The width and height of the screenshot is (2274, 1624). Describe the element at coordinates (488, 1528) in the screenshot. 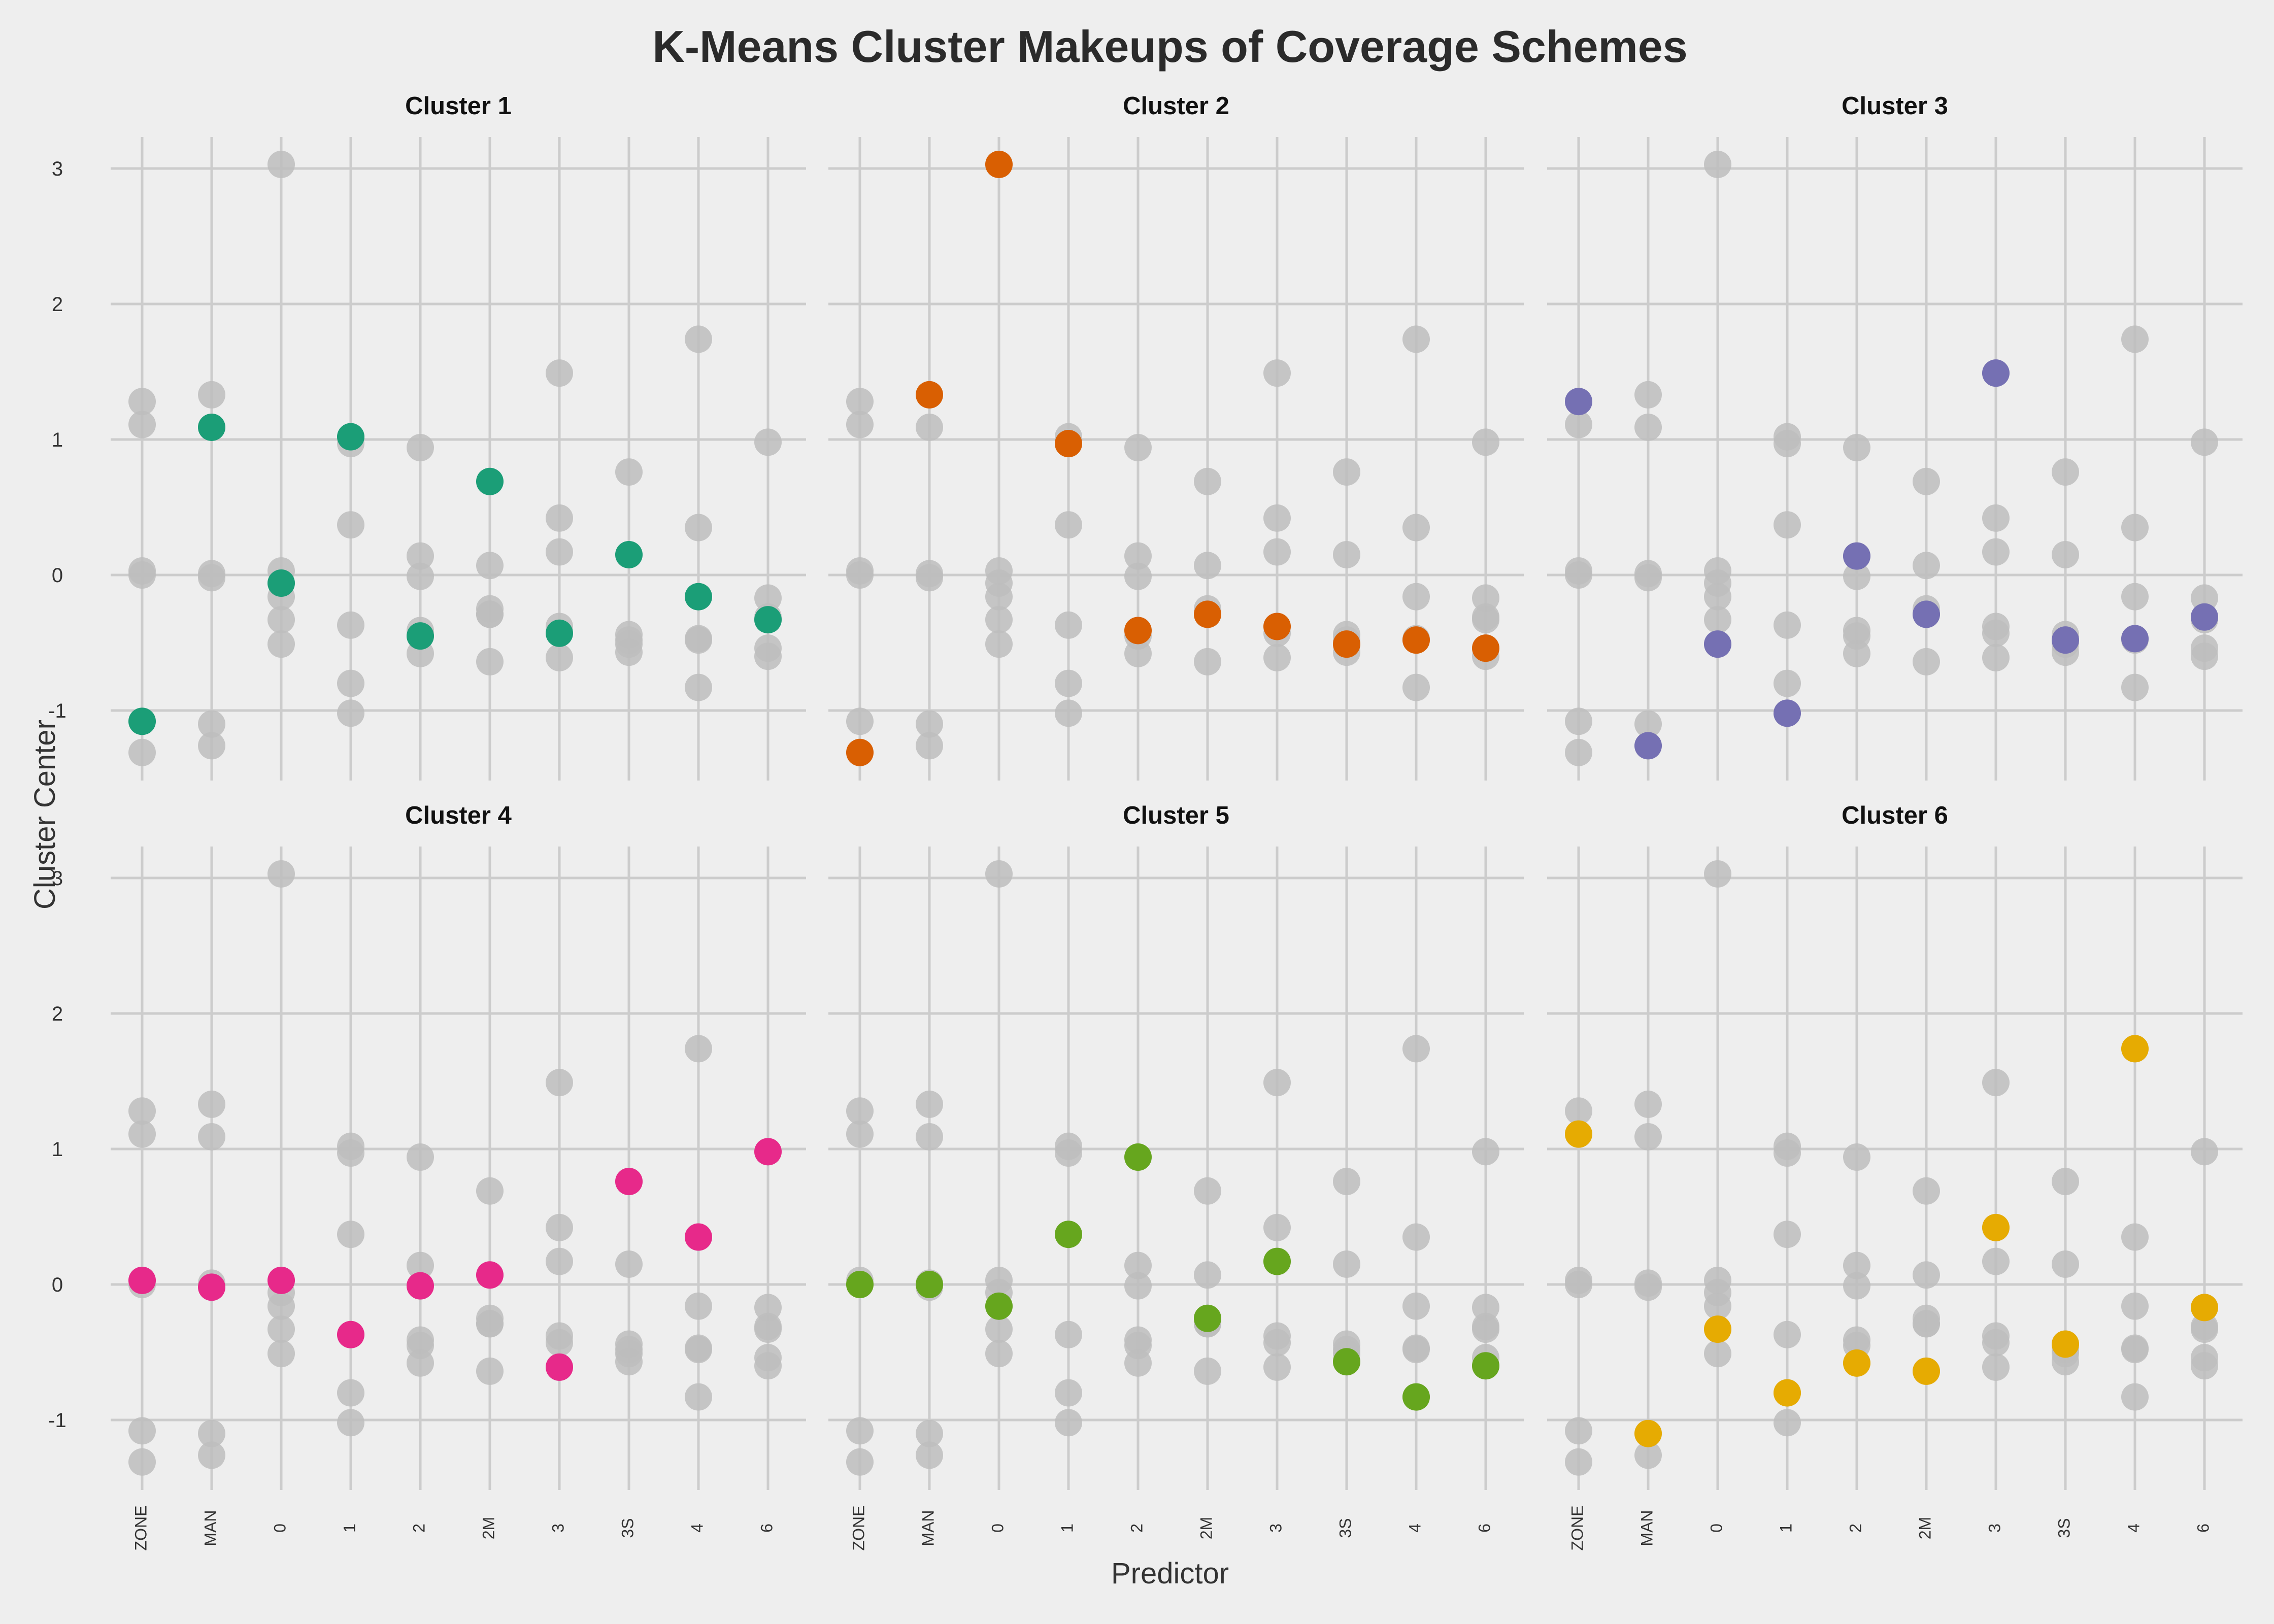

I see `x-tick-label: 2M` at that location.